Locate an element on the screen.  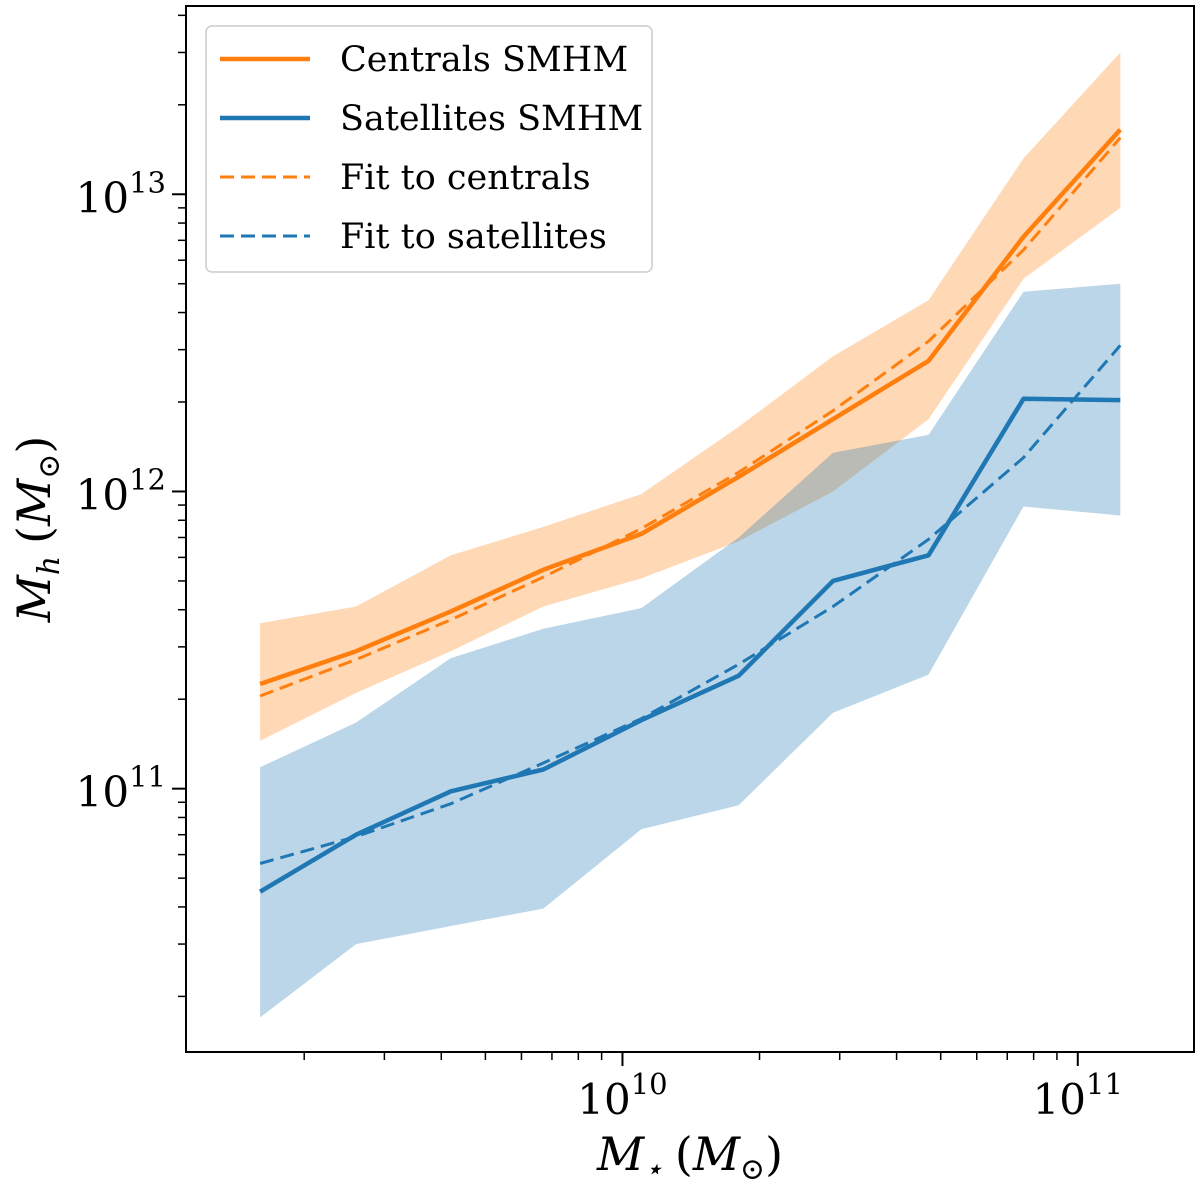
x-axis-label: M⋆ (M⊙) is located at coordinates (689, 1157).